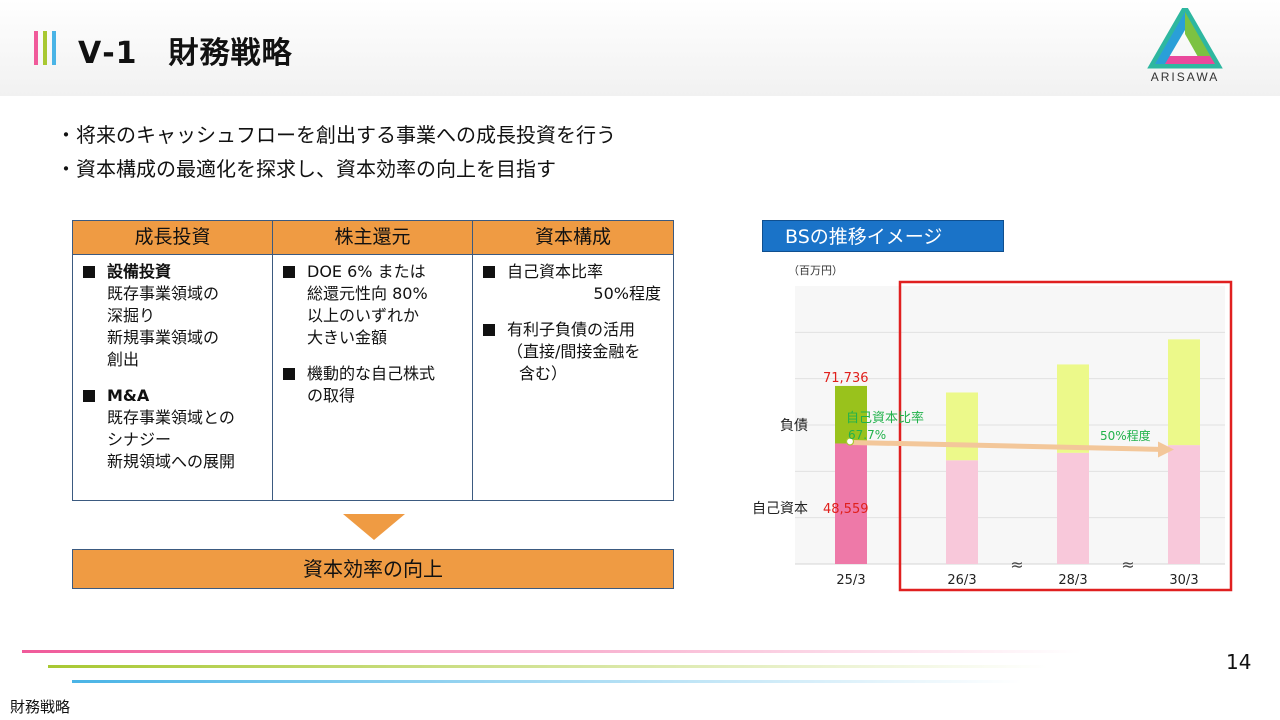 The image size is (1280, 720). What do you see at coordinates (185, 53) in the screenshot?
I see `page-title: Ⅴ-1 財務戦略` at bounding box center [185, 53].